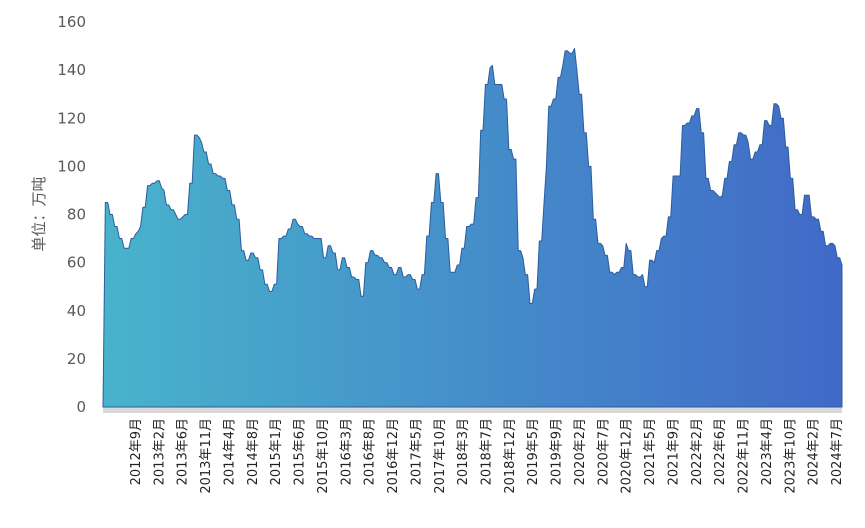 Image resolution: width=865 pixels, height=528 pixels. What do you see at coordinates (720, 451) in the screenshot?
I see `x-tick-label: 2022年6月` at bounding box center [720, 451].